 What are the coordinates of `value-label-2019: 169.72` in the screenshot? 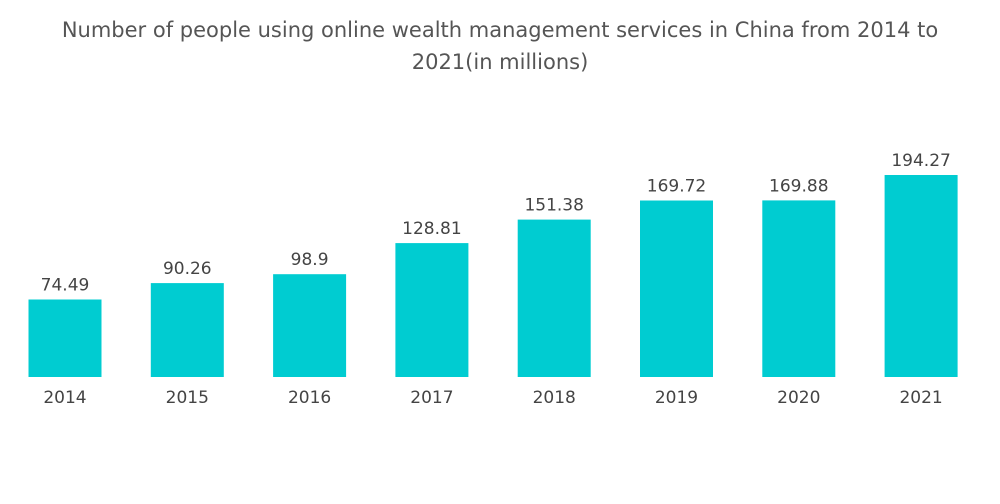 It's located at (676, 187).